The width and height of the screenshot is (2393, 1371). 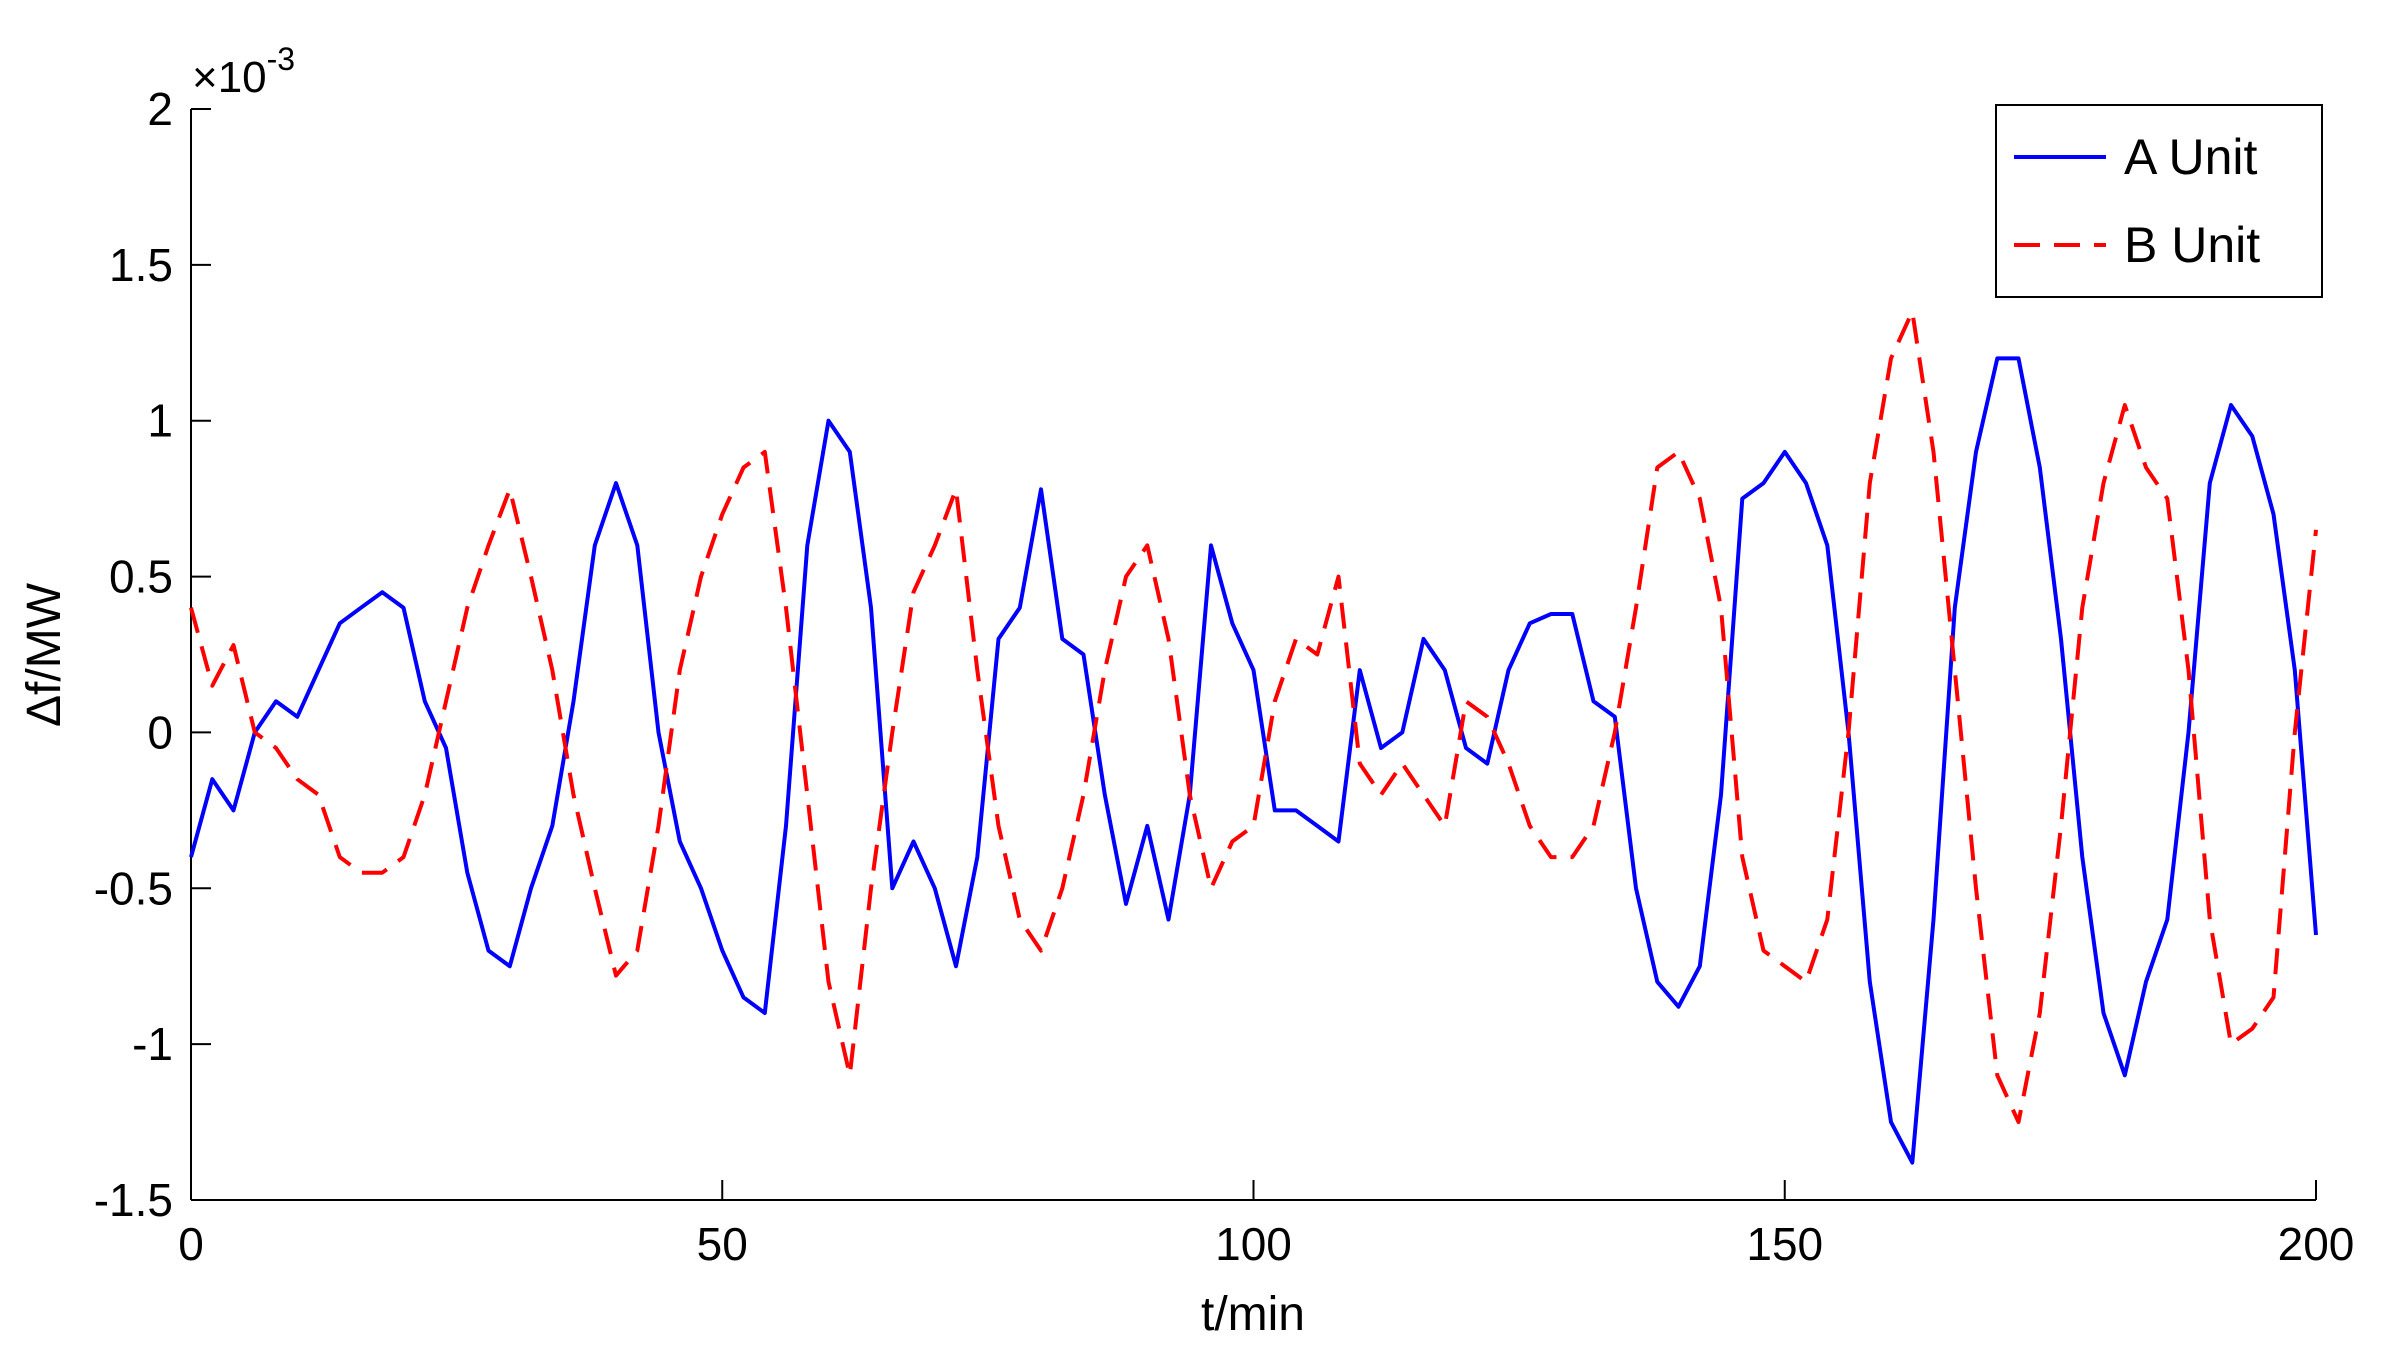 I want to click on legend-box, so click(x=2159, y=201).